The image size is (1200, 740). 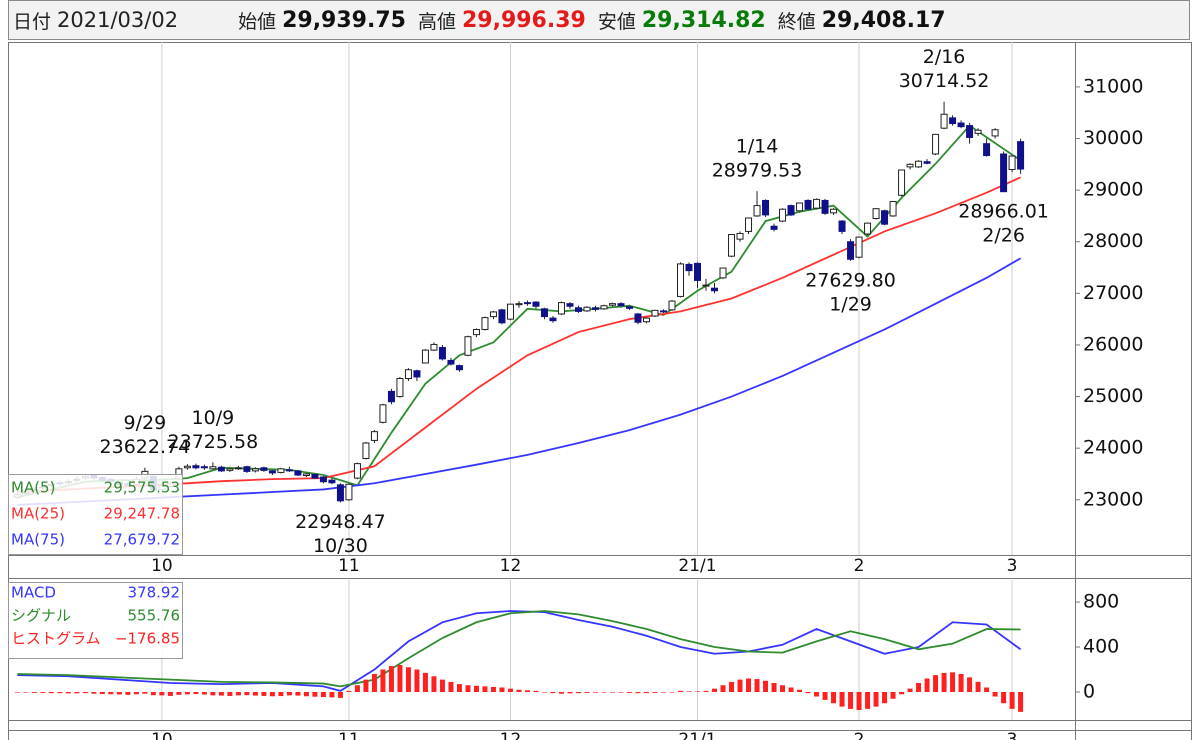 I want to click on open-value: 29,939.75, so click(x=344, y=20).